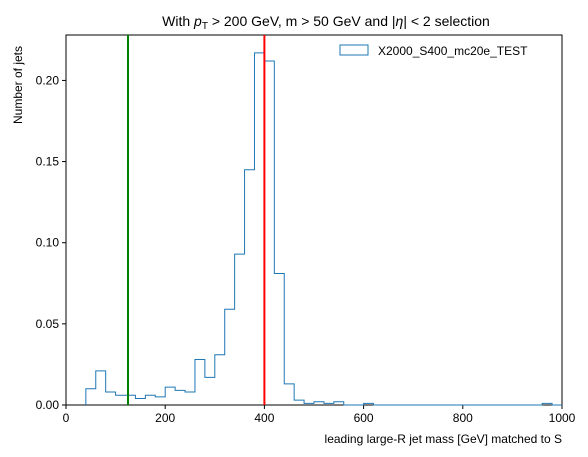  I want to click on y-axis-ticks: 0.00 0.05 0.10 0.15 0.20, so click(51, 242).